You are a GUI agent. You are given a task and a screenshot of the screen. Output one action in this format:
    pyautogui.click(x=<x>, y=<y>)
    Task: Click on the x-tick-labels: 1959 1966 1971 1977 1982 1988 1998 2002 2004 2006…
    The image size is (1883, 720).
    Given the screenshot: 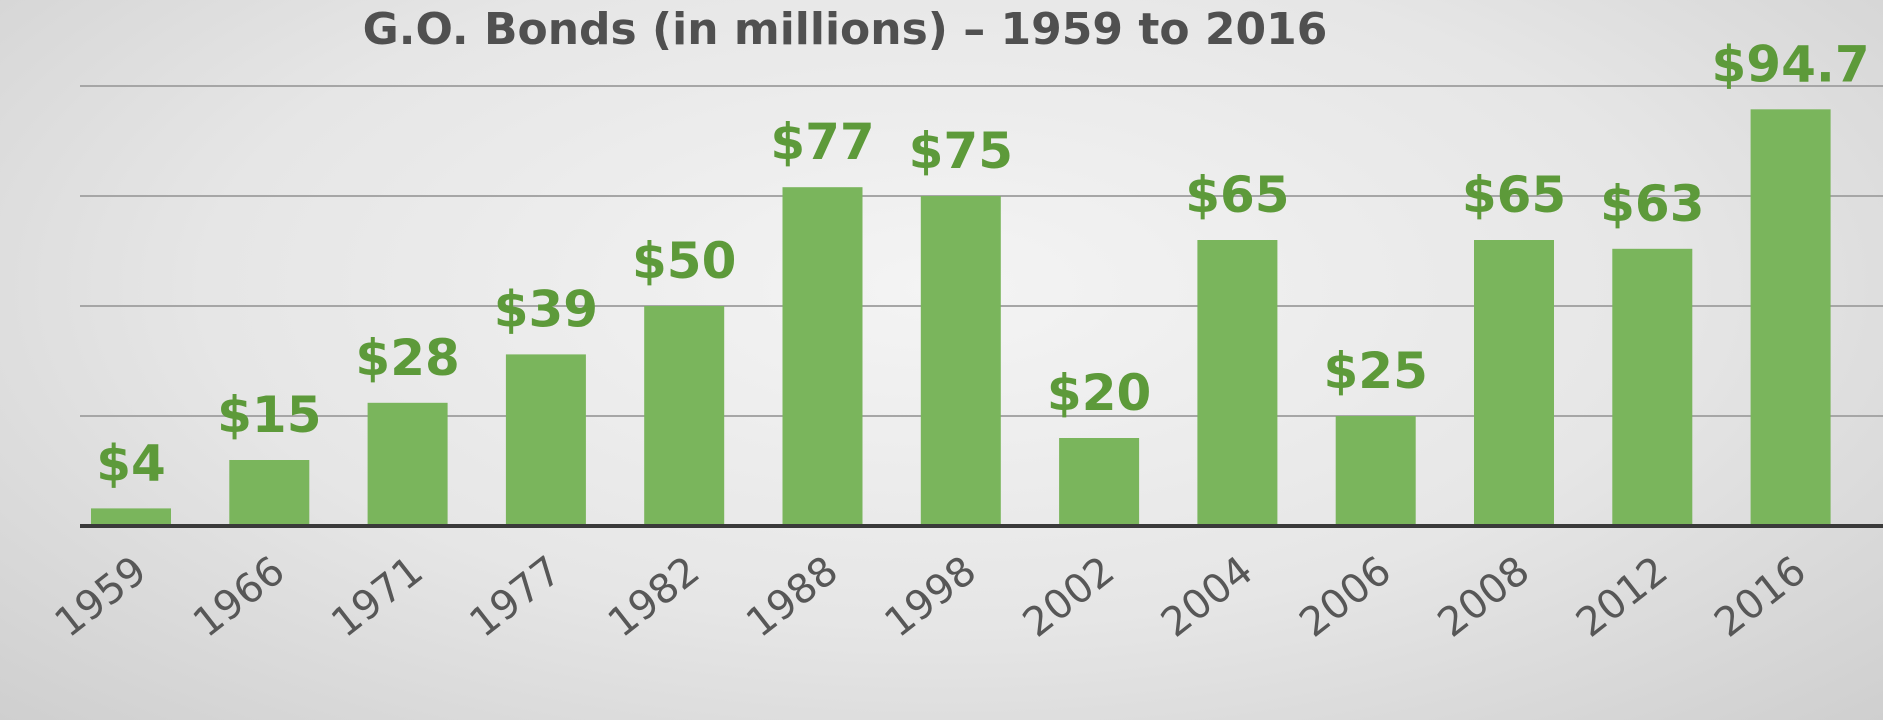 What is the action you would take?
    pyautogui.click(x=931, y=597)
    